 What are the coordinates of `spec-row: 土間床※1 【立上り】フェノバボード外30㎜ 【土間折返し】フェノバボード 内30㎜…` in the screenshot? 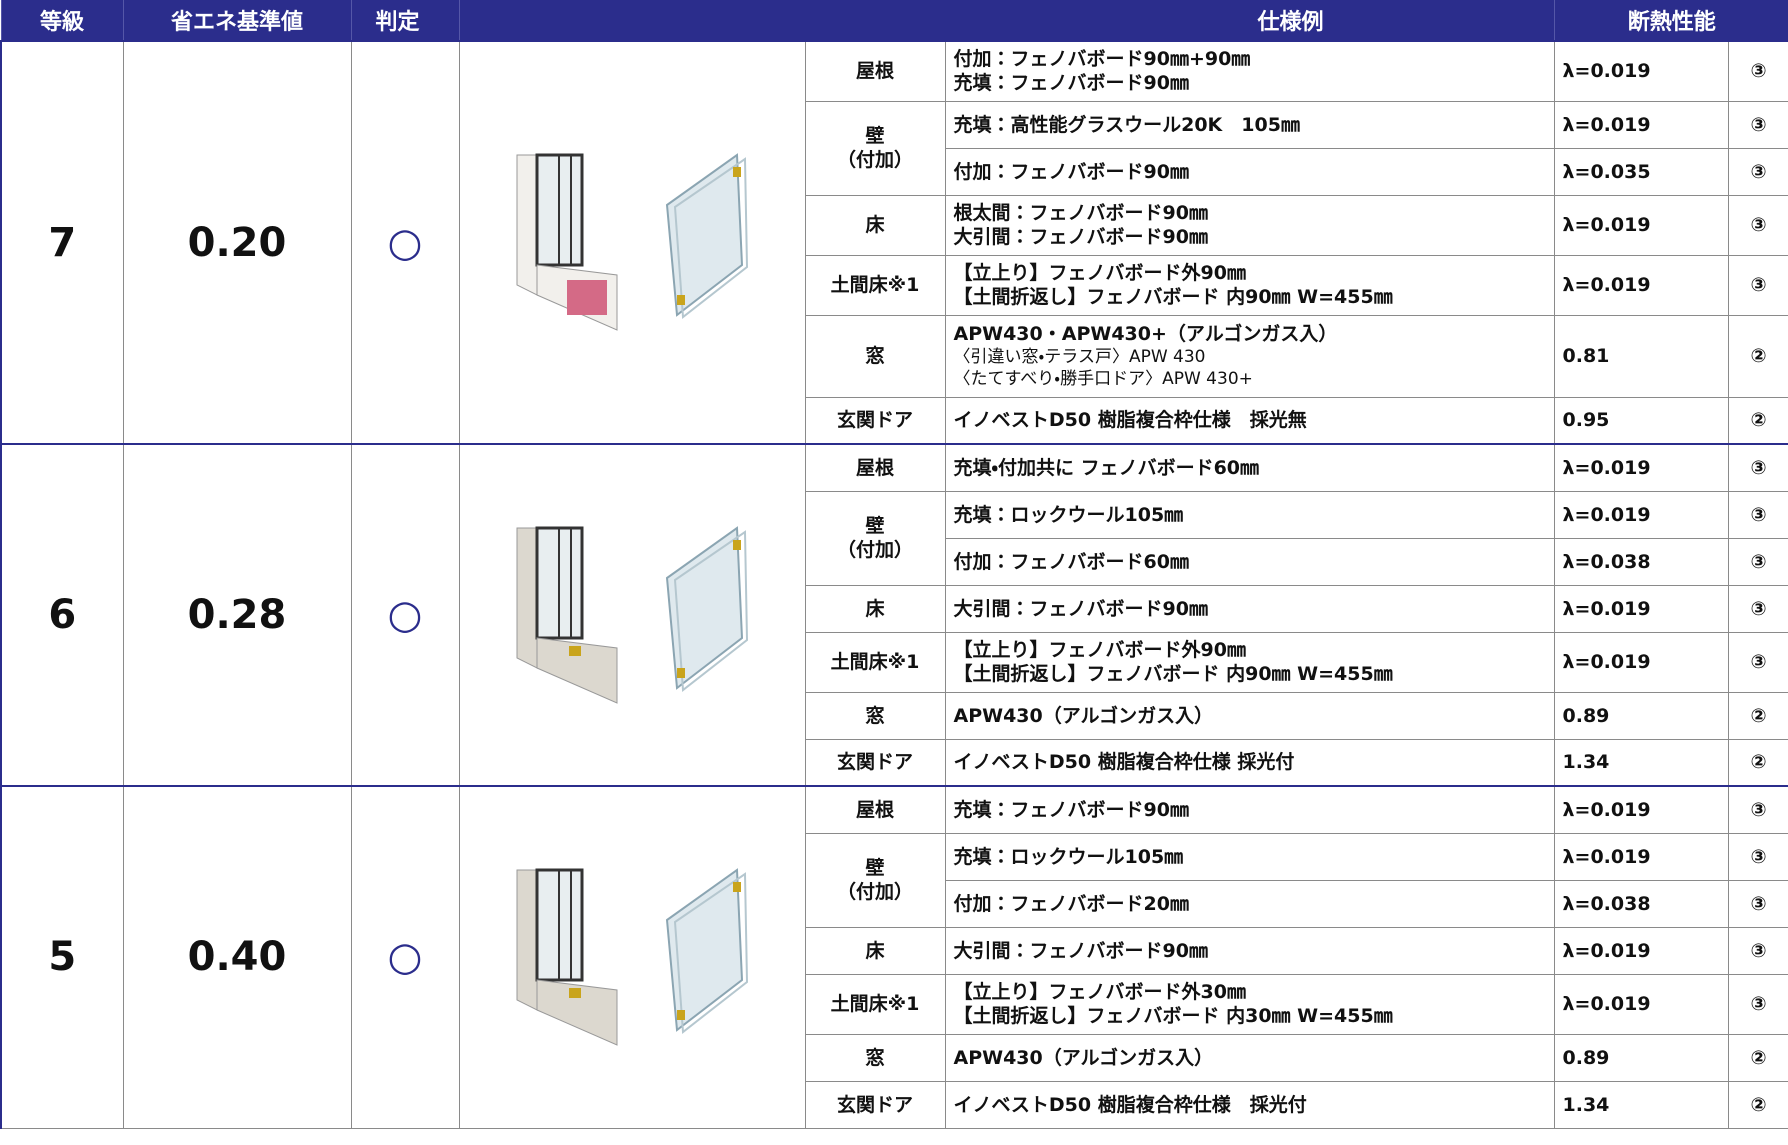 It's located at (894, 1004).